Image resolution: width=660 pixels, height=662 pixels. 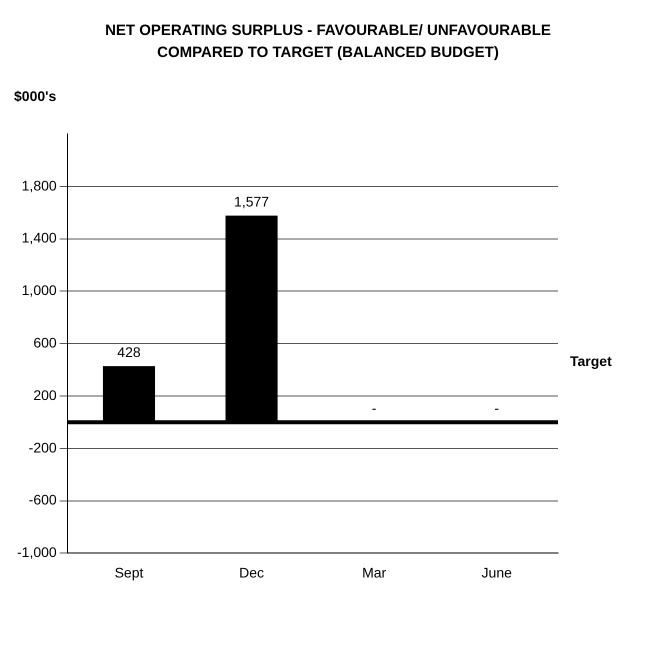 What do you see at coordinates (39, 238) in the screenshot?
I see `y-tick-label: 1,400` at bounding box center [39, 238].